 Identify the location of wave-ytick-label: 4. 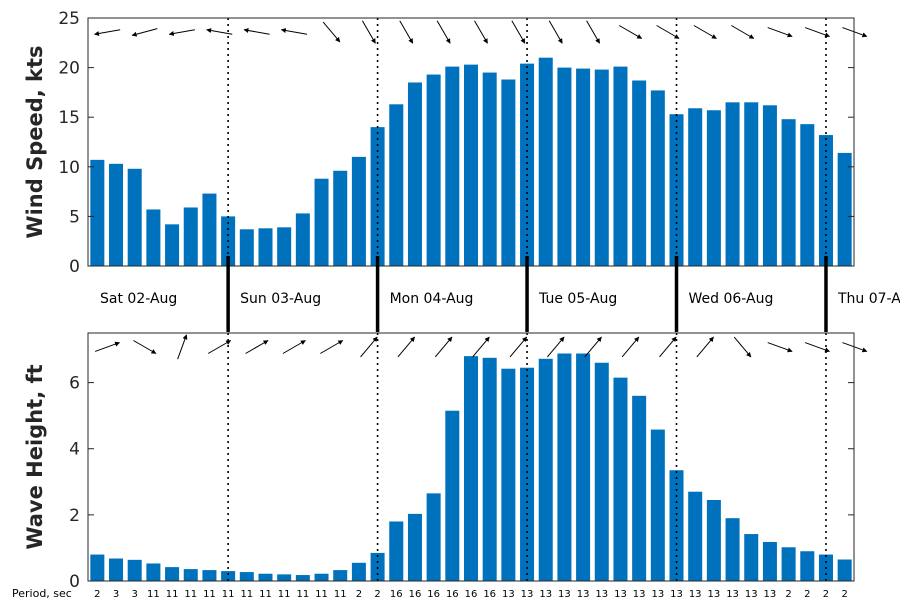
(74, 450).